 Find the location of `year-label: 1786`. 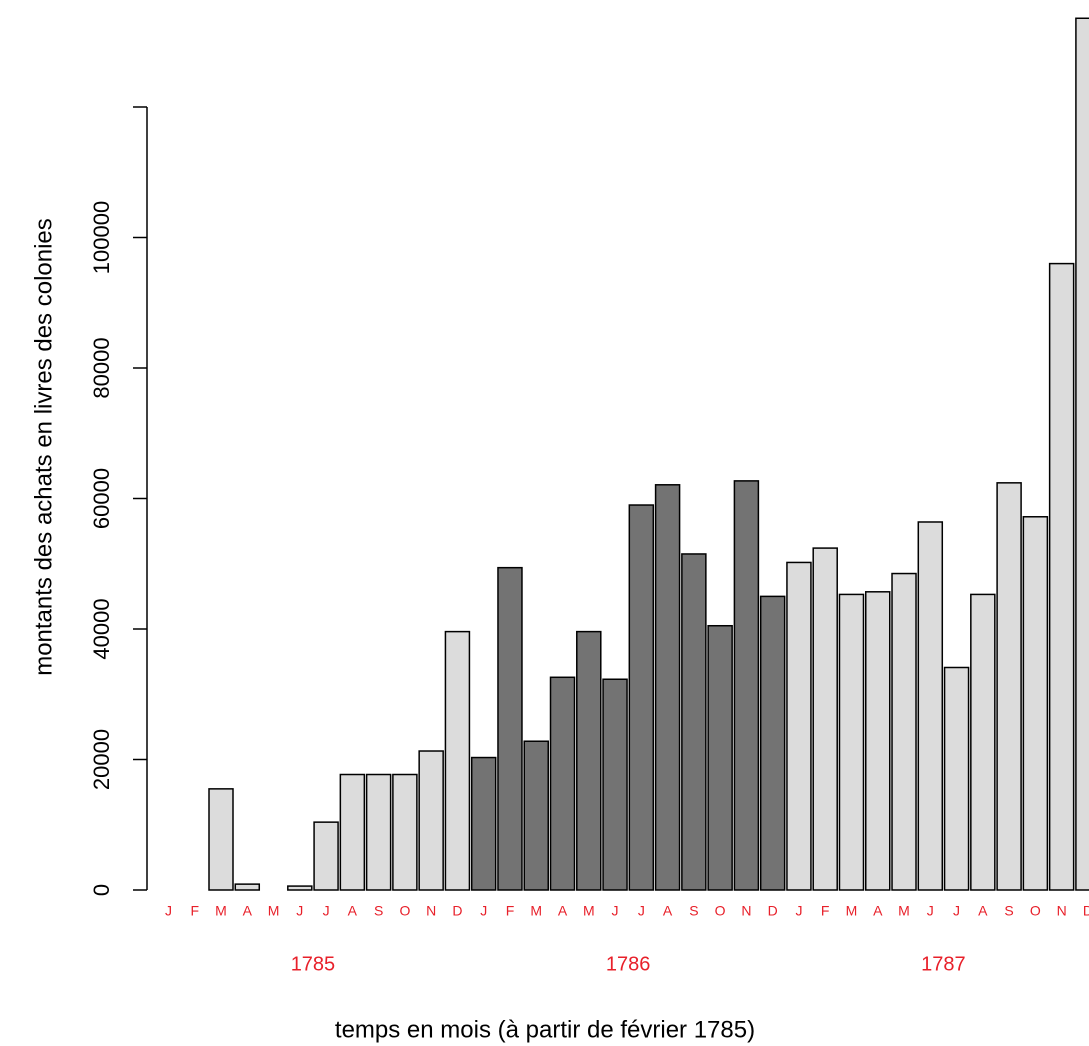

year-label: 1786 is located at coordinates (628, 964).